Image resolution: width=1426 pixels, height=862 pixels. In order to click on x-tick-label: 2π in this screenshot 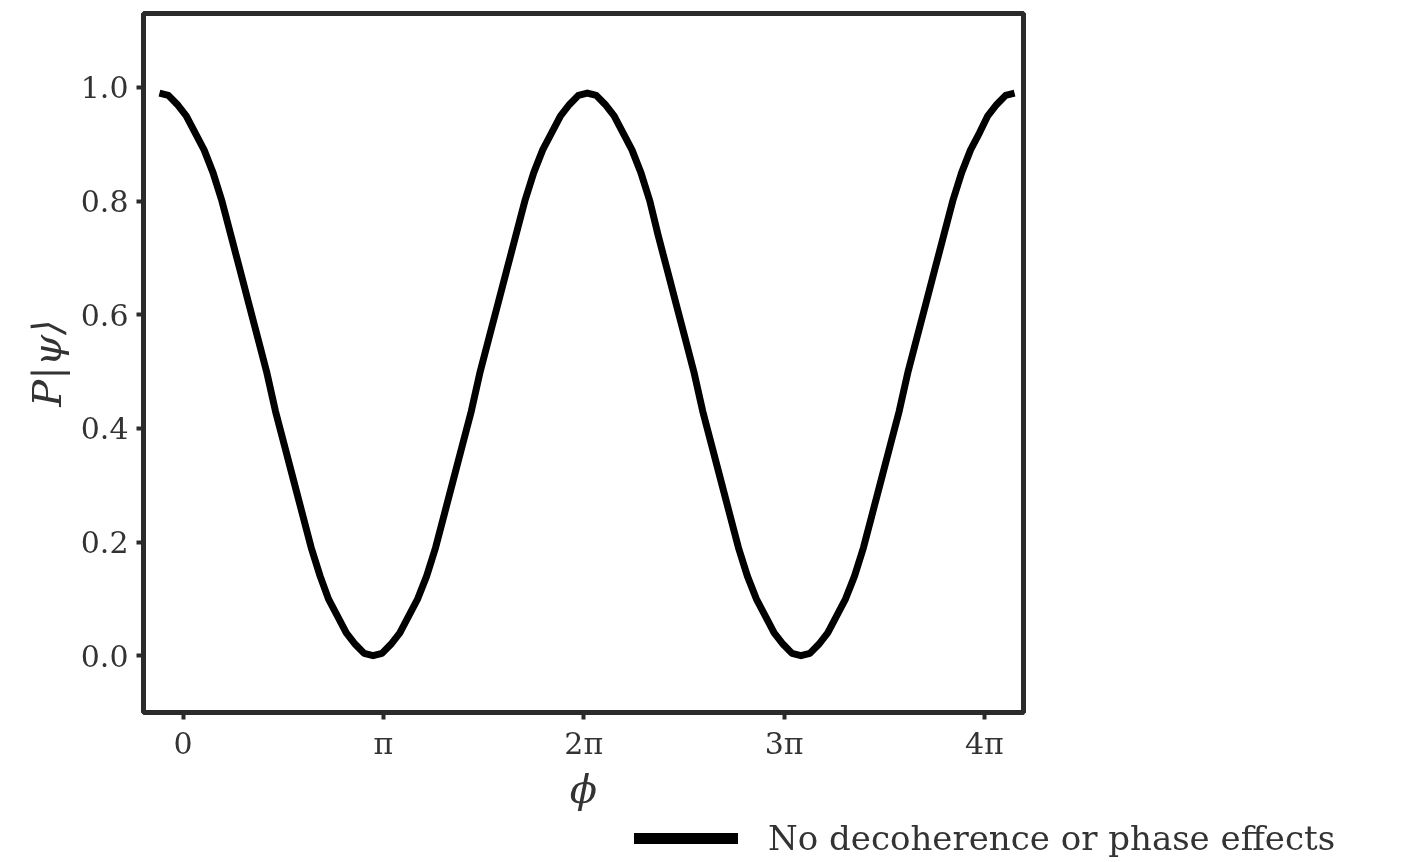, I will do `click(584, 743)`.